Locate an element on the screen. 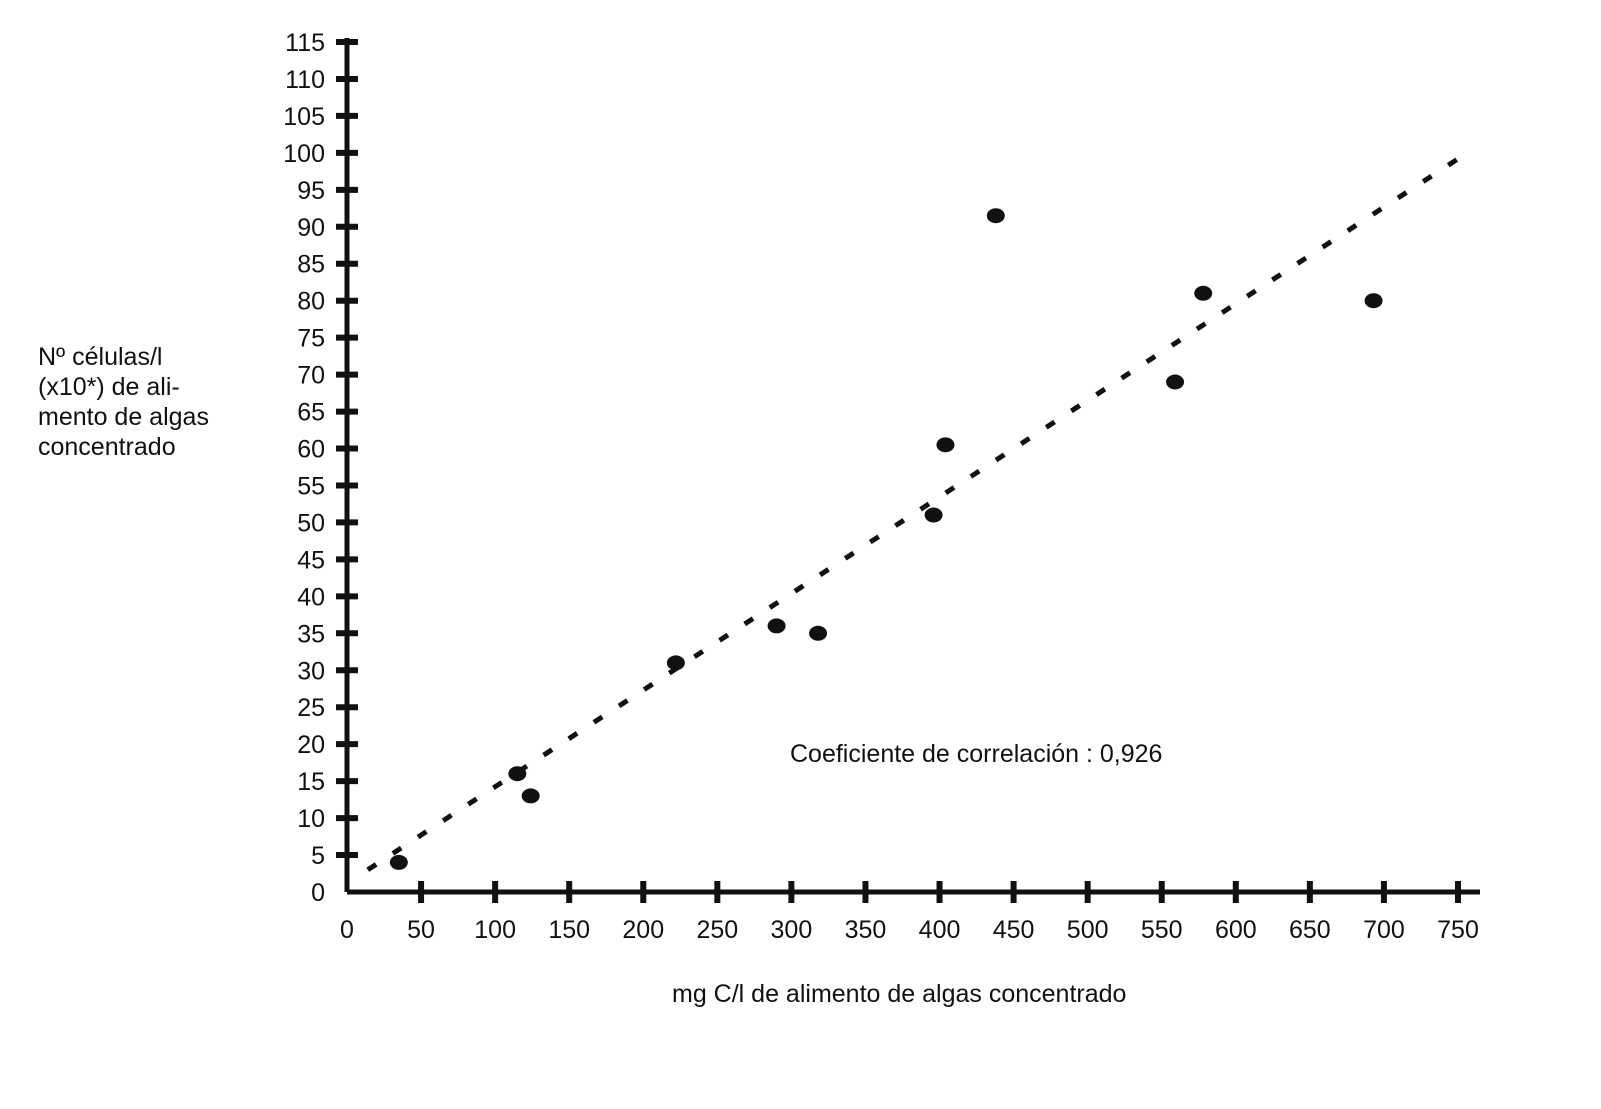  x-tick-label-0: 0 is located at coordinates (347, 930).